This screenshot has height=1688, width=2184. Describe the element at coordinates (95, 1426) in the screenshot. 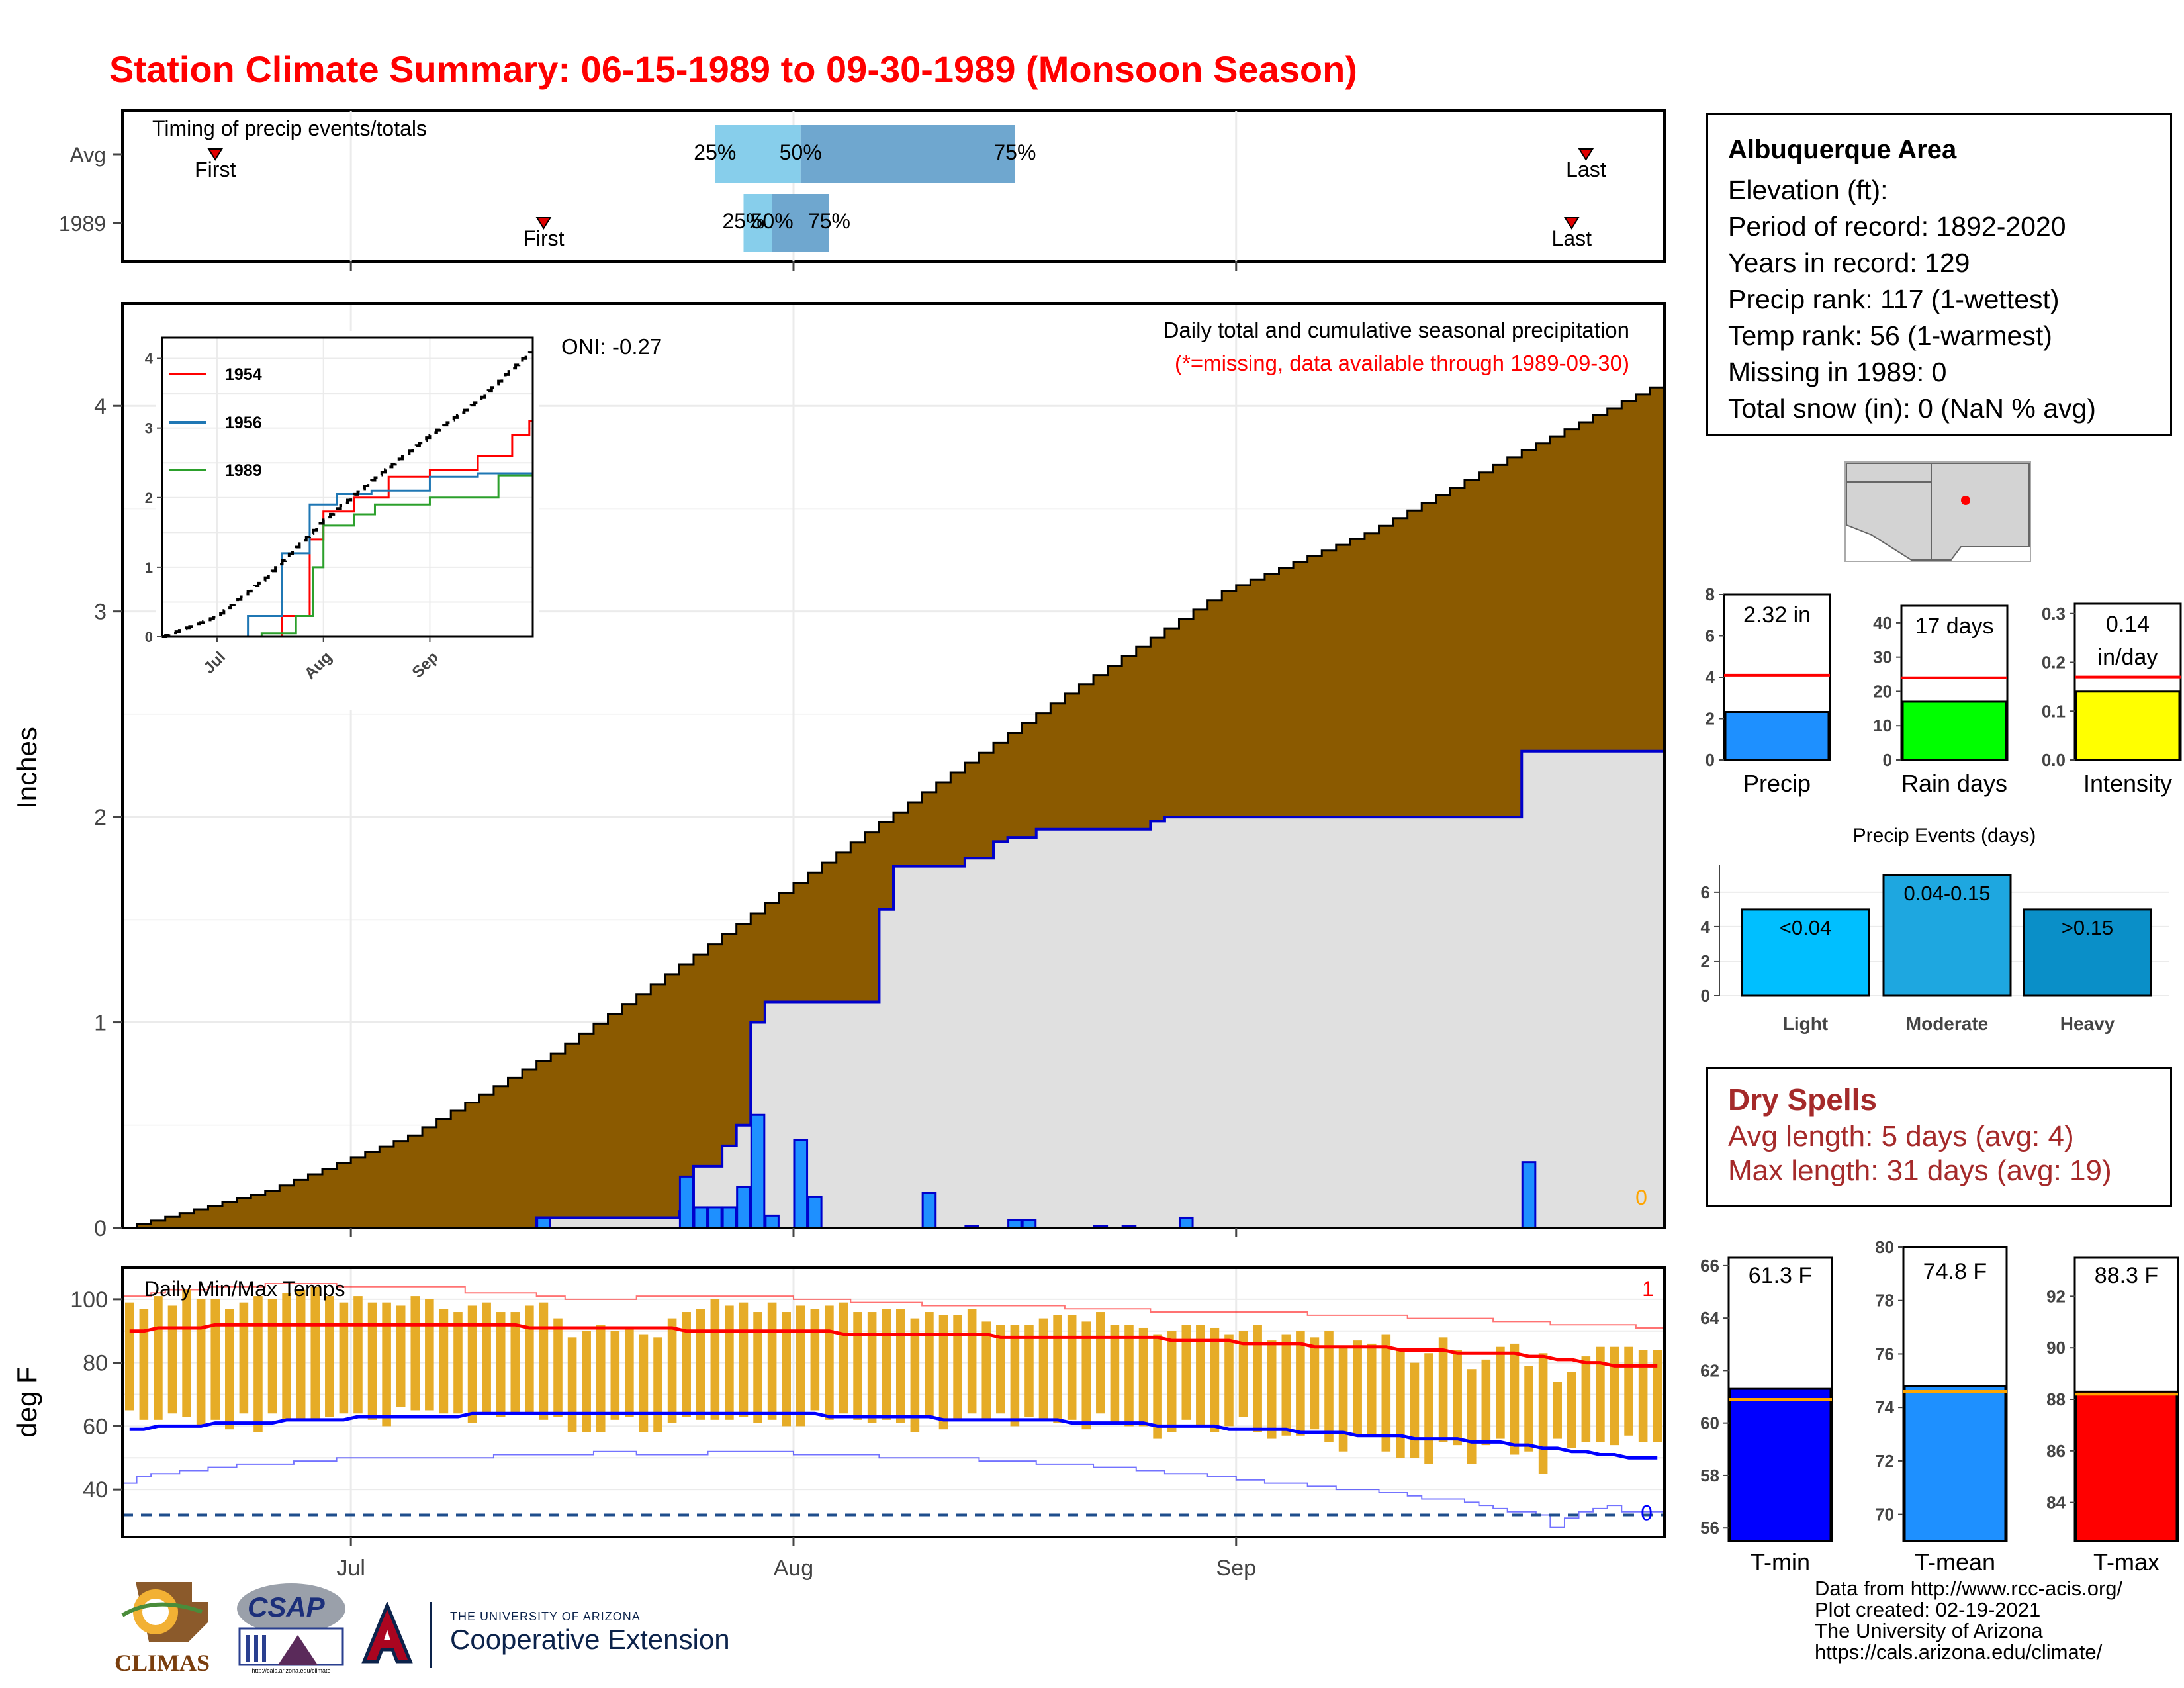

I see `temp-ytick-label: 60` at that location.